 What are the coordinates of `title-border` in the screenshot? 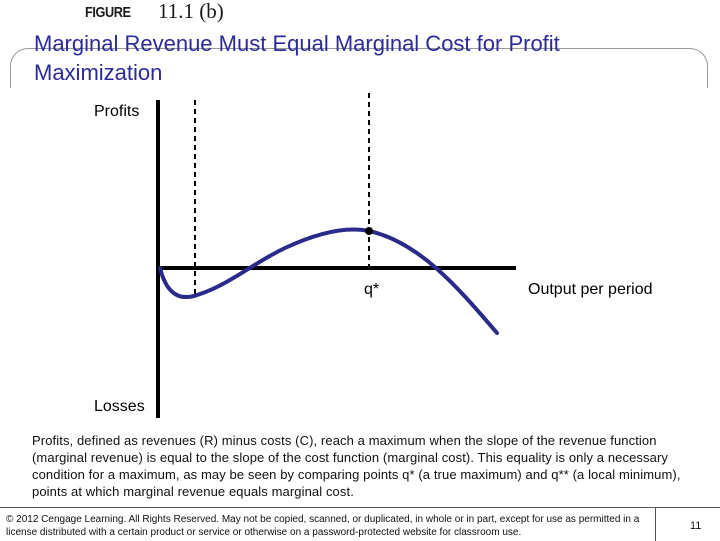 It's located at (359, 68).